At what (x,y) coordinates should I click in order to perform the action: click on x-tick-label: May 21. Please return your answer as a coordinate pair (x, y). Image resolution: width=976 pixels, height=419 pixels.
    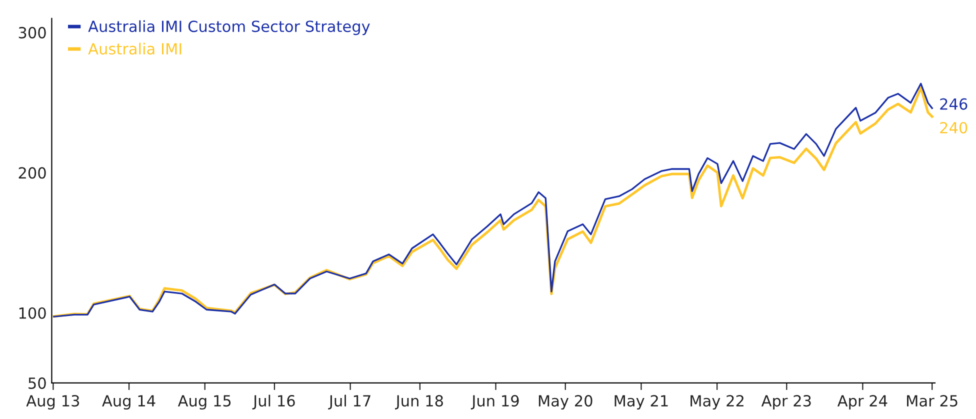
    Looking at the image, I should click on (641, 402).